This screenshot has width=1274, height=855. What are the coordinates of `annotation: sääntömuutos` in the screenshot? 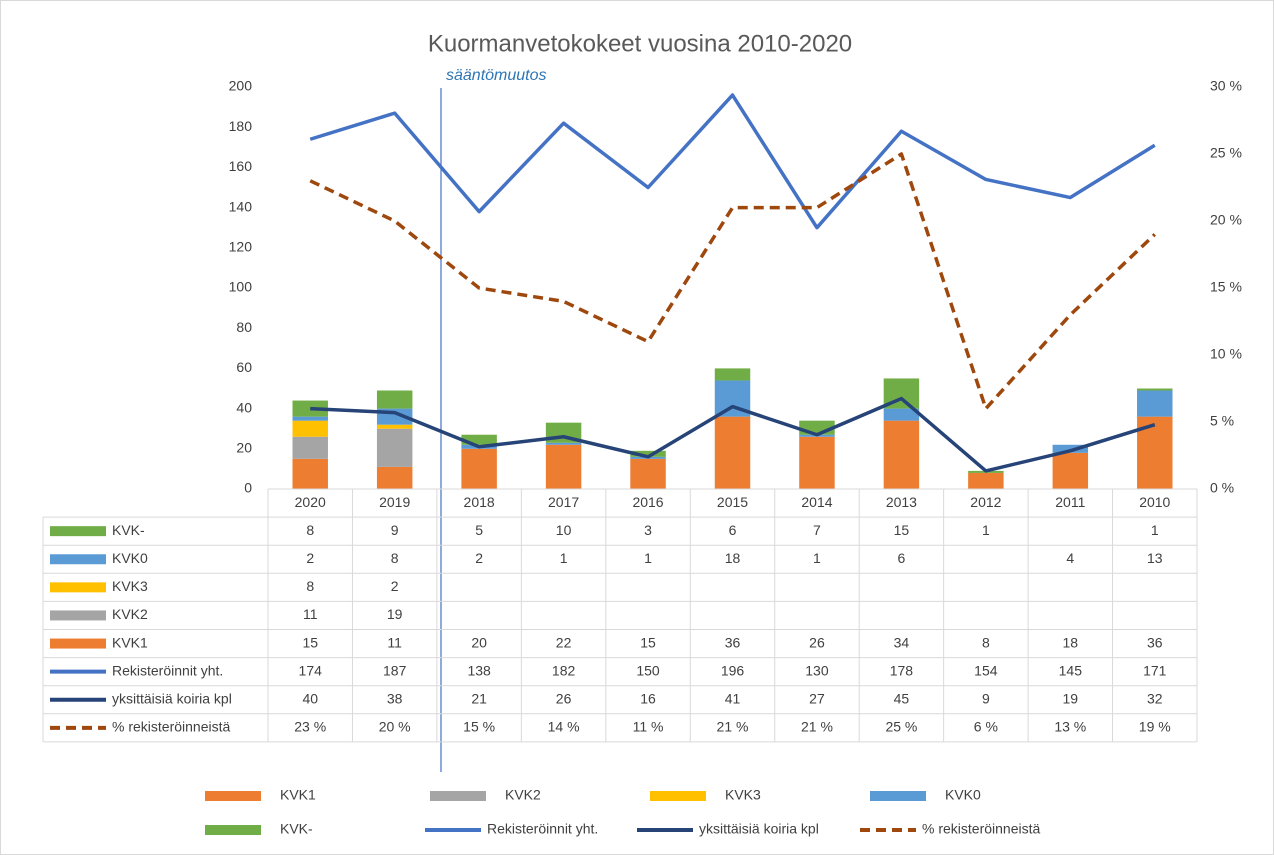 It's located at (496, 75).